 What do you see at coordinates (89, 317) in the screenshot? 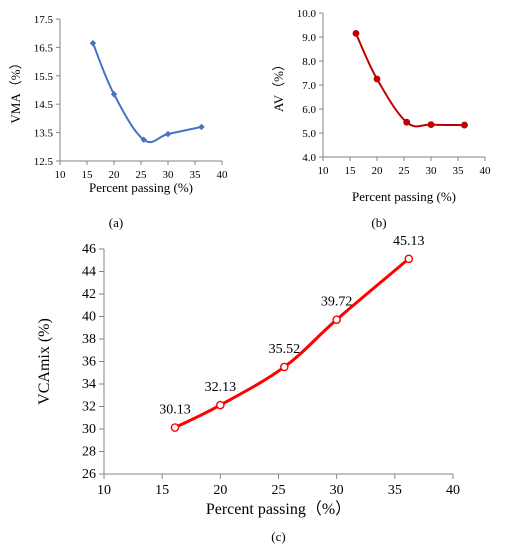
I see `y-tick-label: 40` at bounding box center [89, 317].